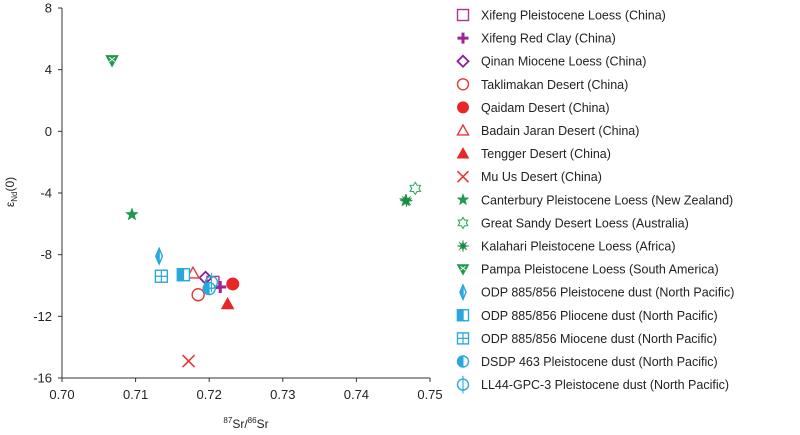  Describe the element at coordinates (546, 154) in the screenshot. I see `legend-label: Tengger Desert (China)` at that location.